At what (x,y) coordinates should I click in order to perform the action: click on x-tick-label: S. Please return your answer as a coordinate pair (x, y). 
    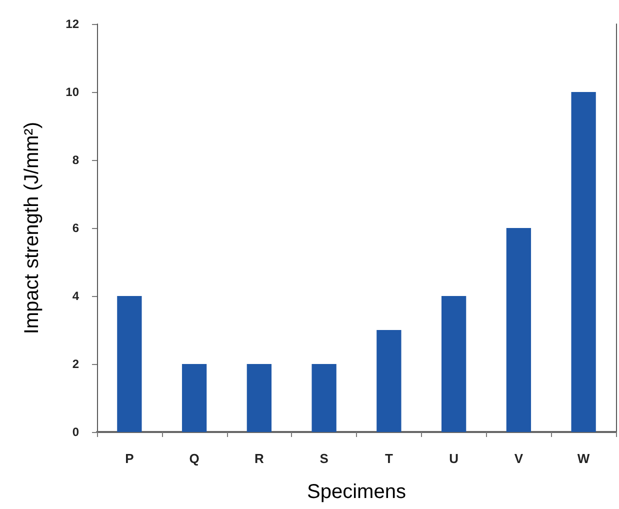
    Looking at the image, I should click on (324, 458).